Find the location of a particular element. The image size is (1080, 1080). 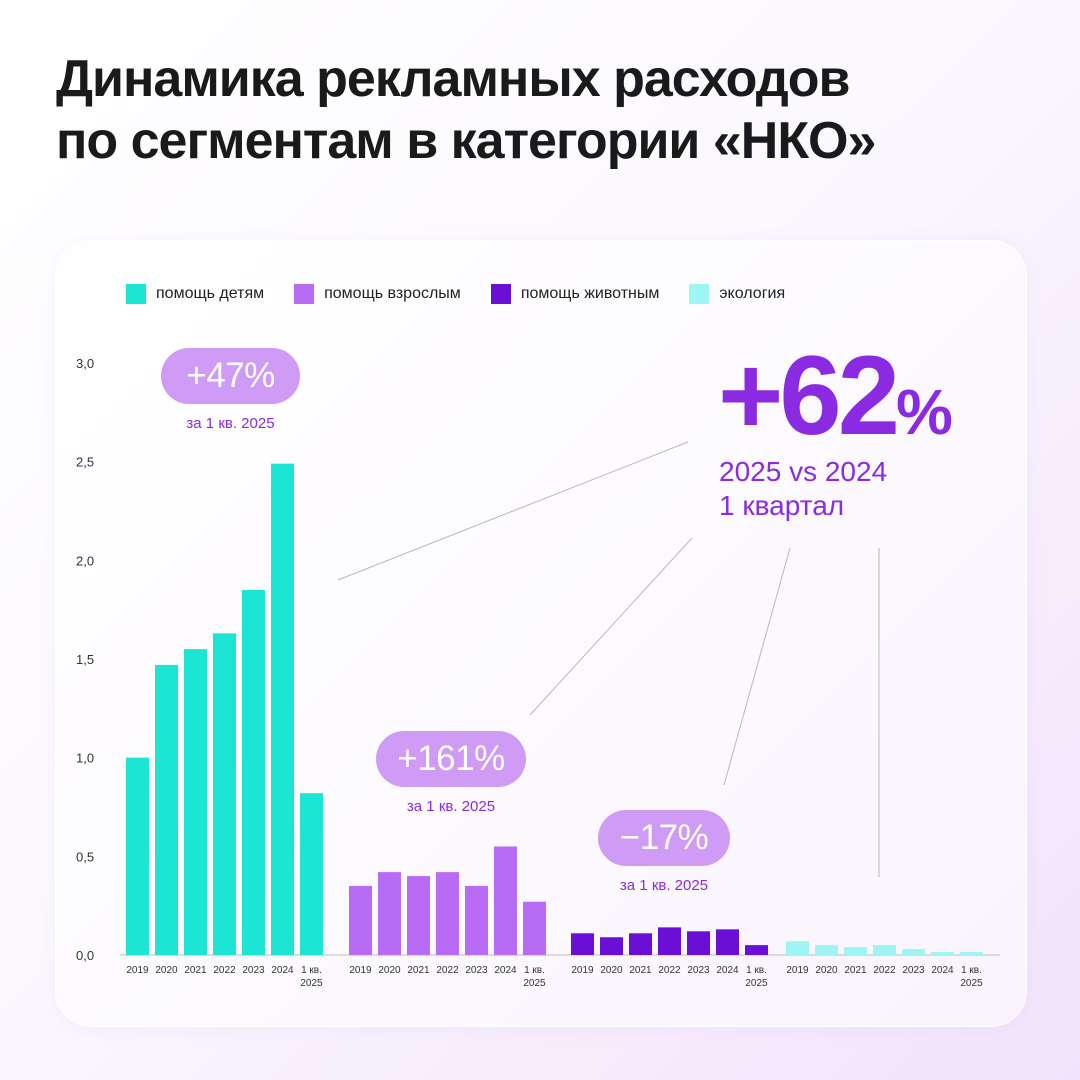

change-badge-adults: +161% is located at coordinates (451, 759).